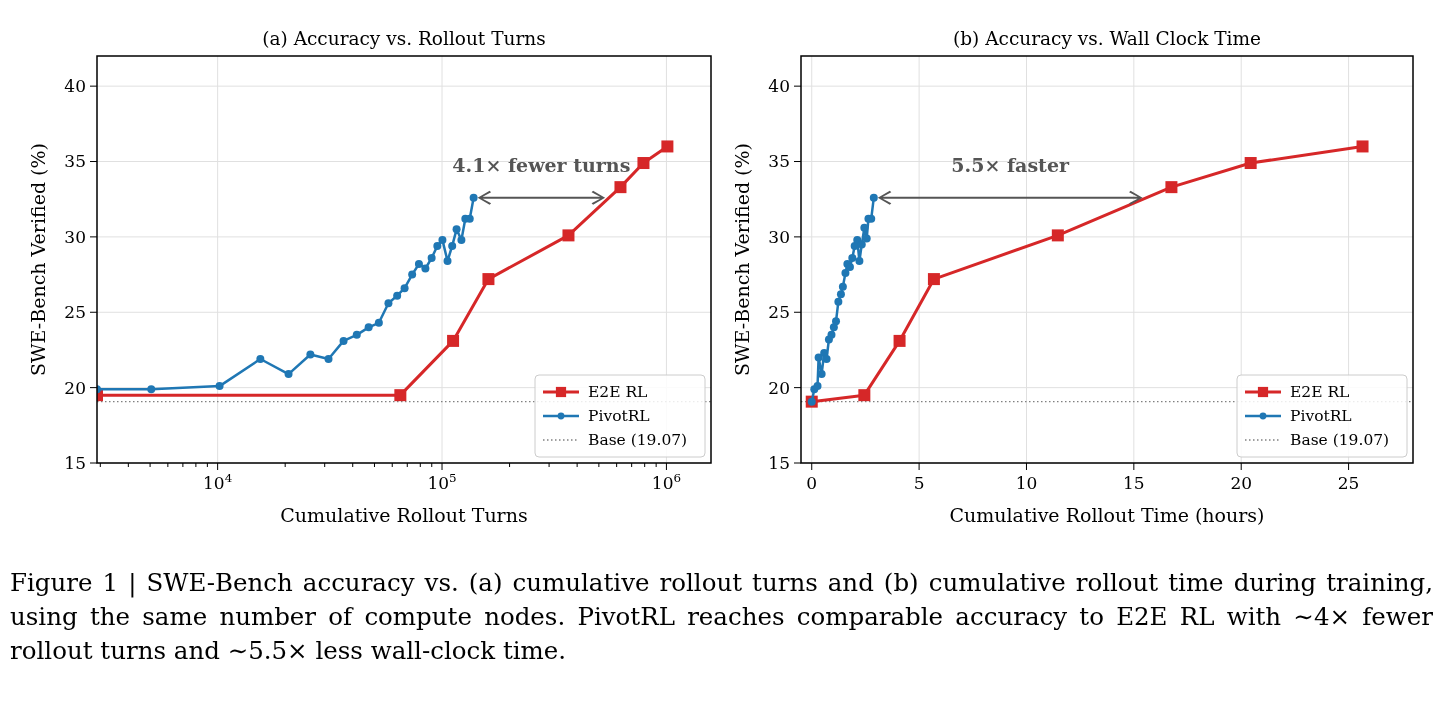  I want to click on x-tick-label: 10$^{5}$, so click(442, 482).